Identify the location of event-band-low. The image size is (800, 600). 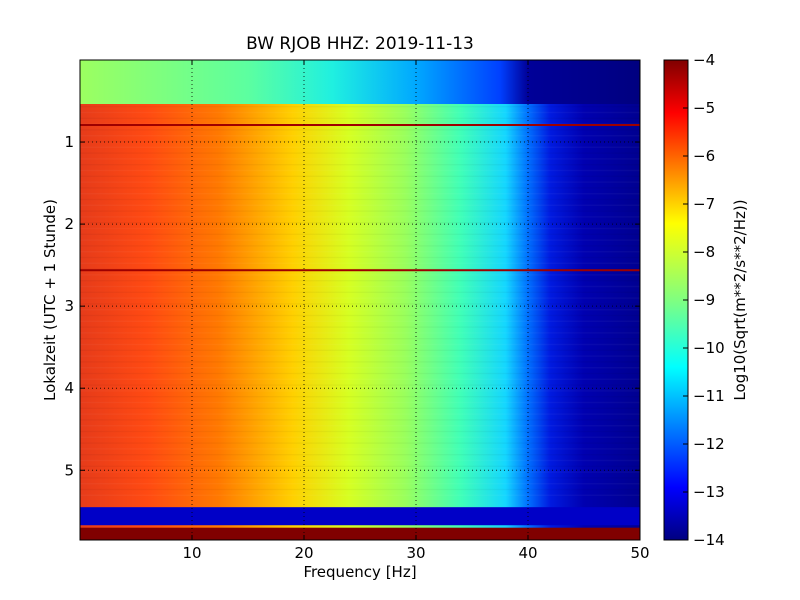
(360, 516).